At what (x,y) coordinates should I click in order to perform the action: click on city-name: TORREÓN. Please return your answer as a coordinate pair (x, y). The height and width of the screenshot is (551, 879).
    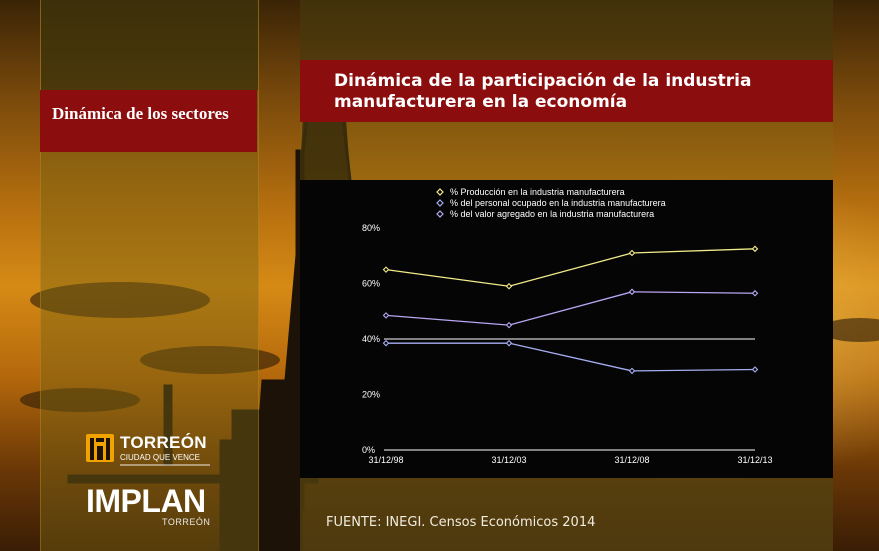
    Looking at the image, I should click on (163, 442).